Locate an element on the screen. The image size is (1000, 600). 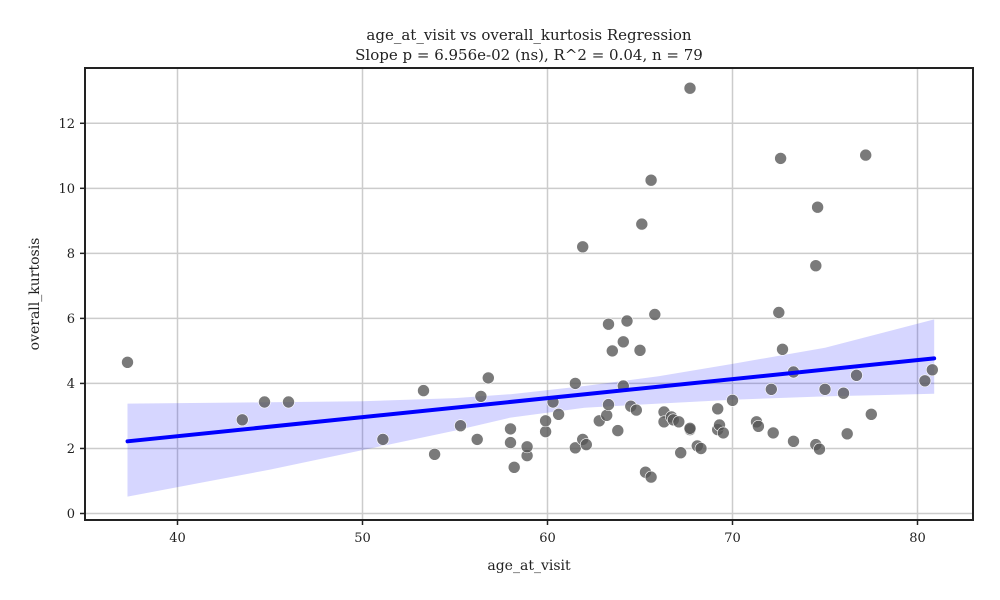
y-tick-label: 0 is located at coordinates (71, 514).